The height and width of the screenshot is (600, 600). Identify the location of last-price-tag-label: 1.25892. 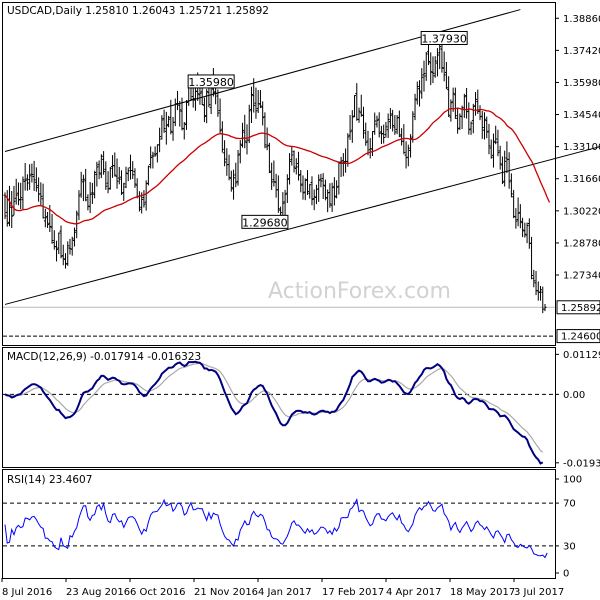
(580, 308).